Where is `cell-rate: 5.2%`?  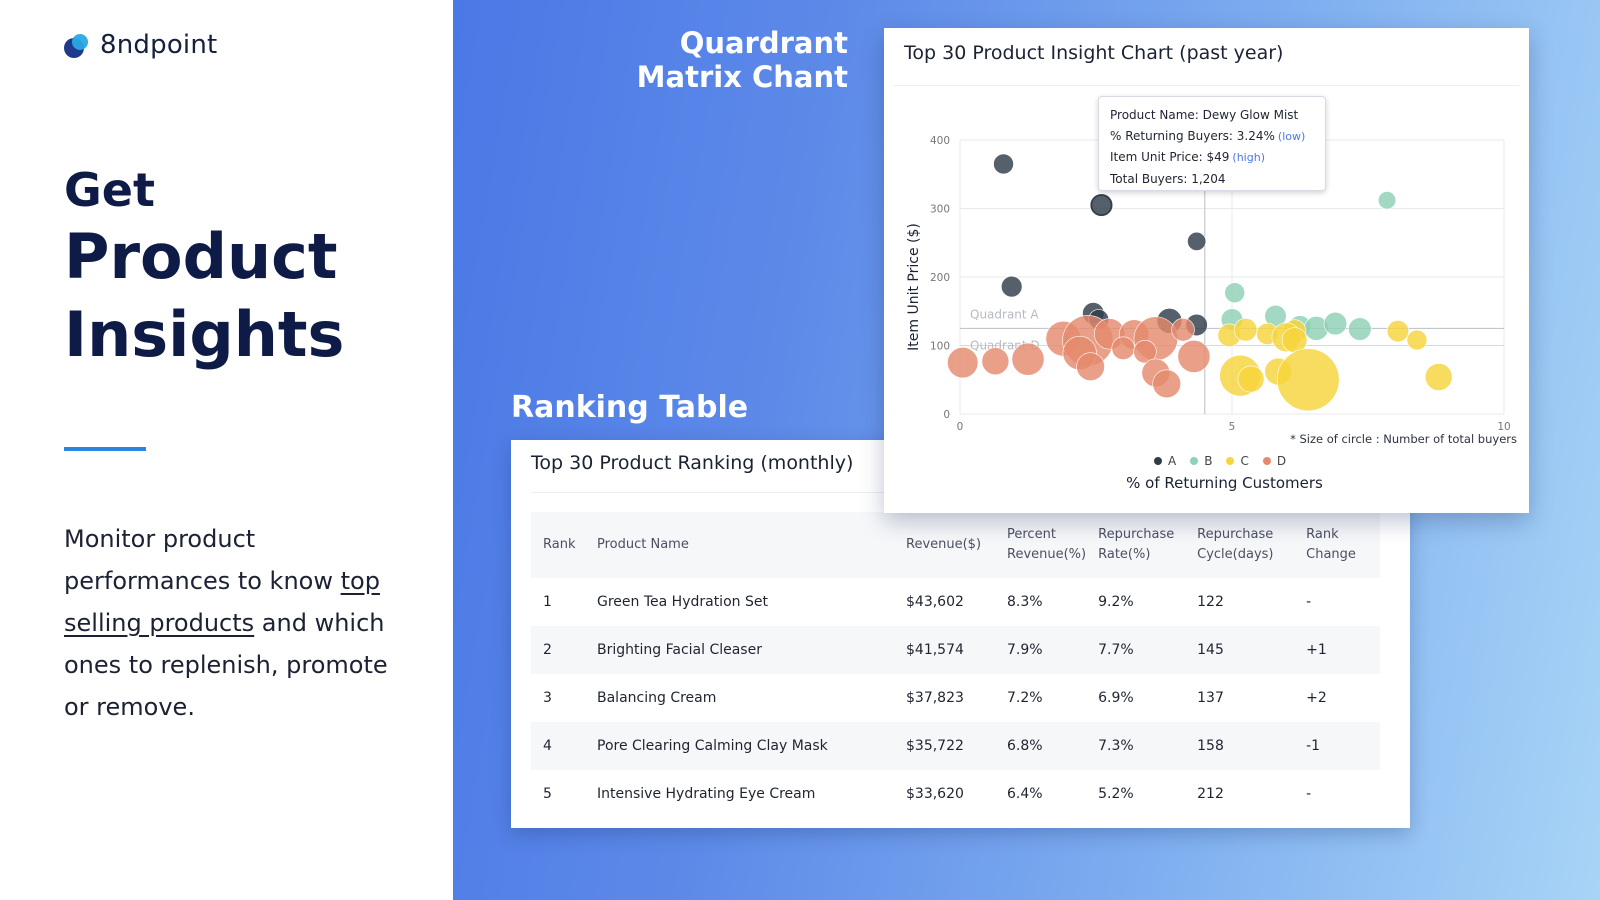 cell-rate: 5.2% is located at coordinates (1142, 794).